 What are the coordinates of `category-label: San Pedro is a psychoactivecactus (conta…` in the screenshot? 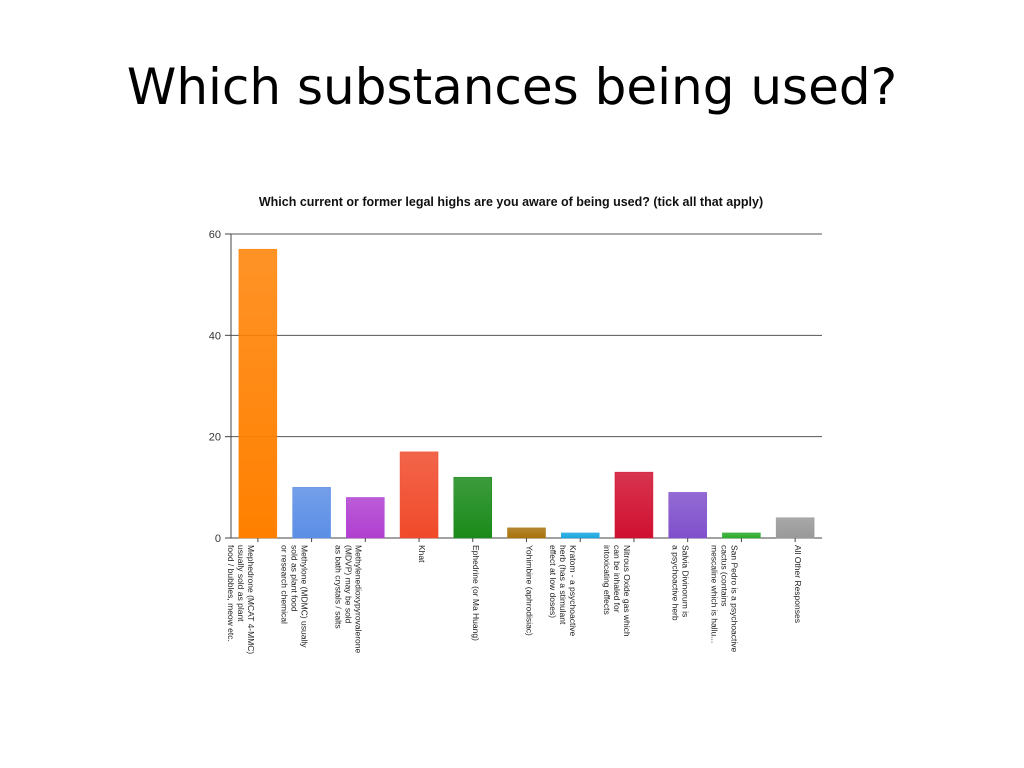 It's located at (724, 599).